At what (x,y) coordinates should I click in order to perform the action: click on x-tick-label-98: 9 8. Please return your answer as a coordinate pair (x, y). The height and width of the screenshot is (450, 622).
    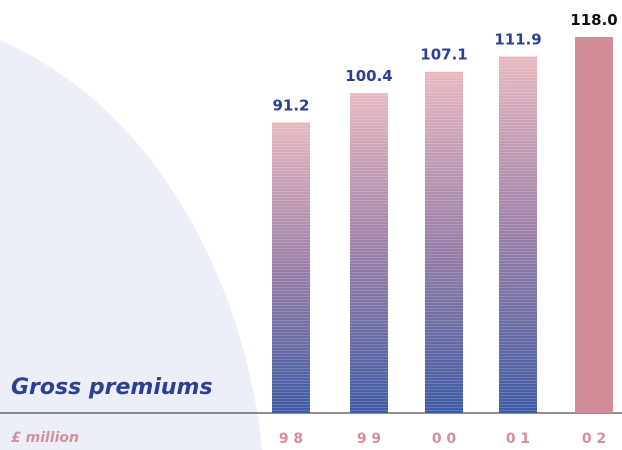
    Looking at the image, I should click on (291, 439).